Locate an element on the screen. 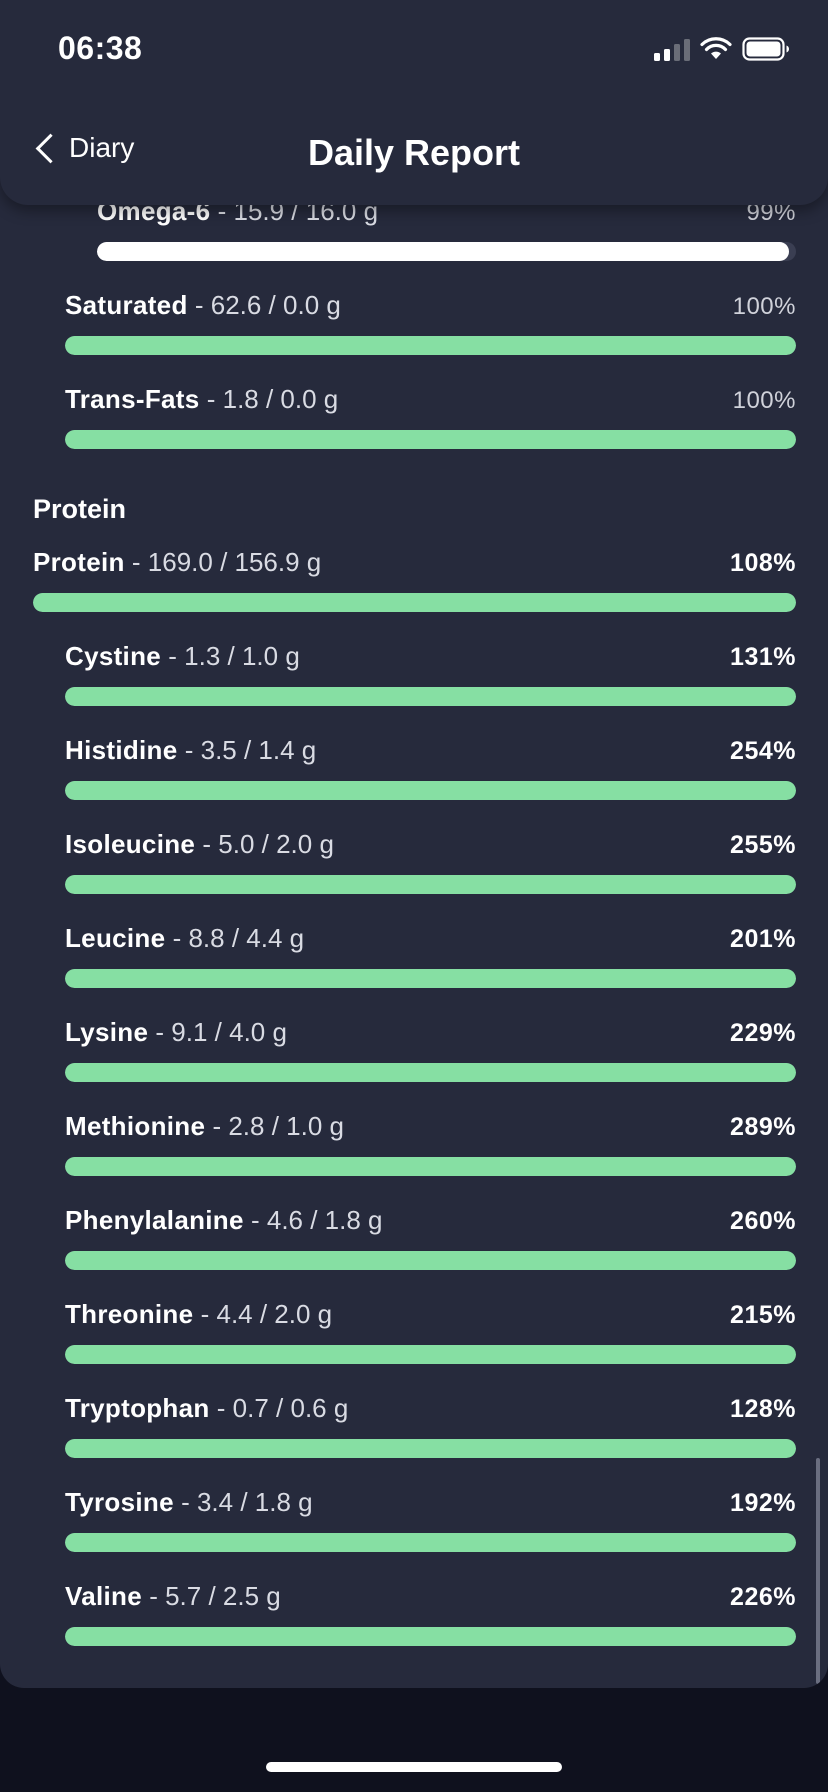 The width and height of the screenshot is (828, 1792). nutrient-row-tryptophan: Tryptophan - 0.7 / 0.6 g 128% is located at coordinates (430, 1425).